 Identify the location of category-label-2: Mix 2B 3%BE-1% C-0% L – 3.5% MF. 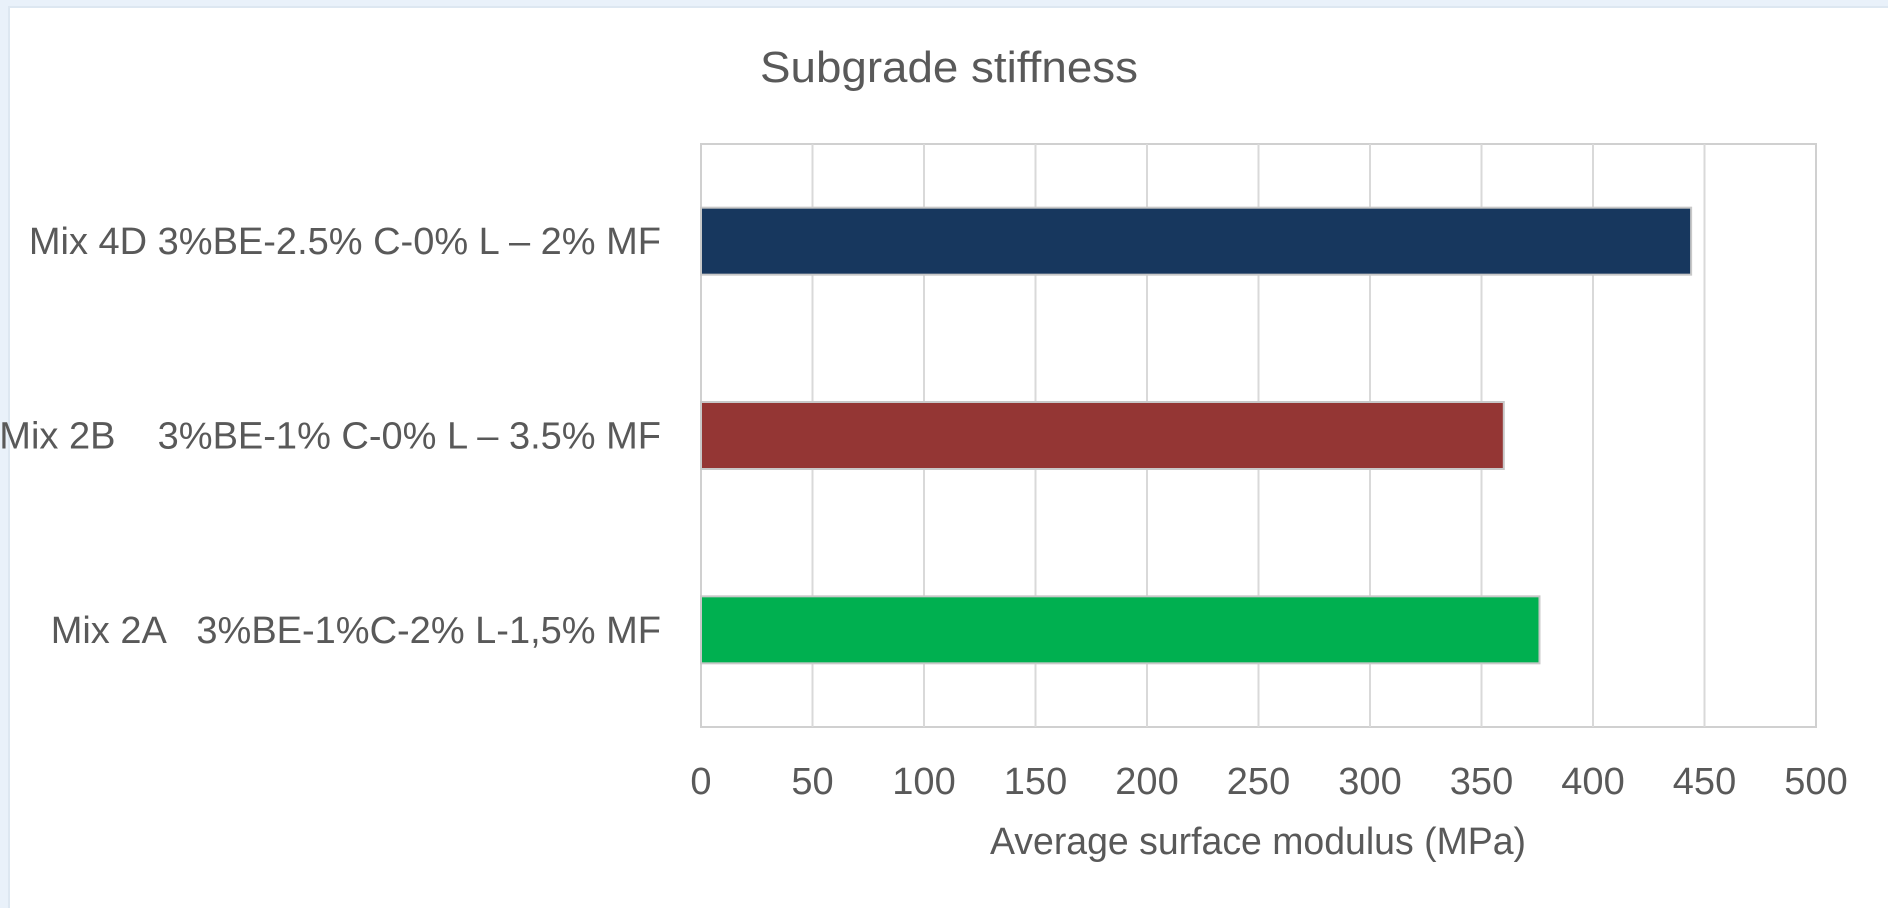
(330, 437).